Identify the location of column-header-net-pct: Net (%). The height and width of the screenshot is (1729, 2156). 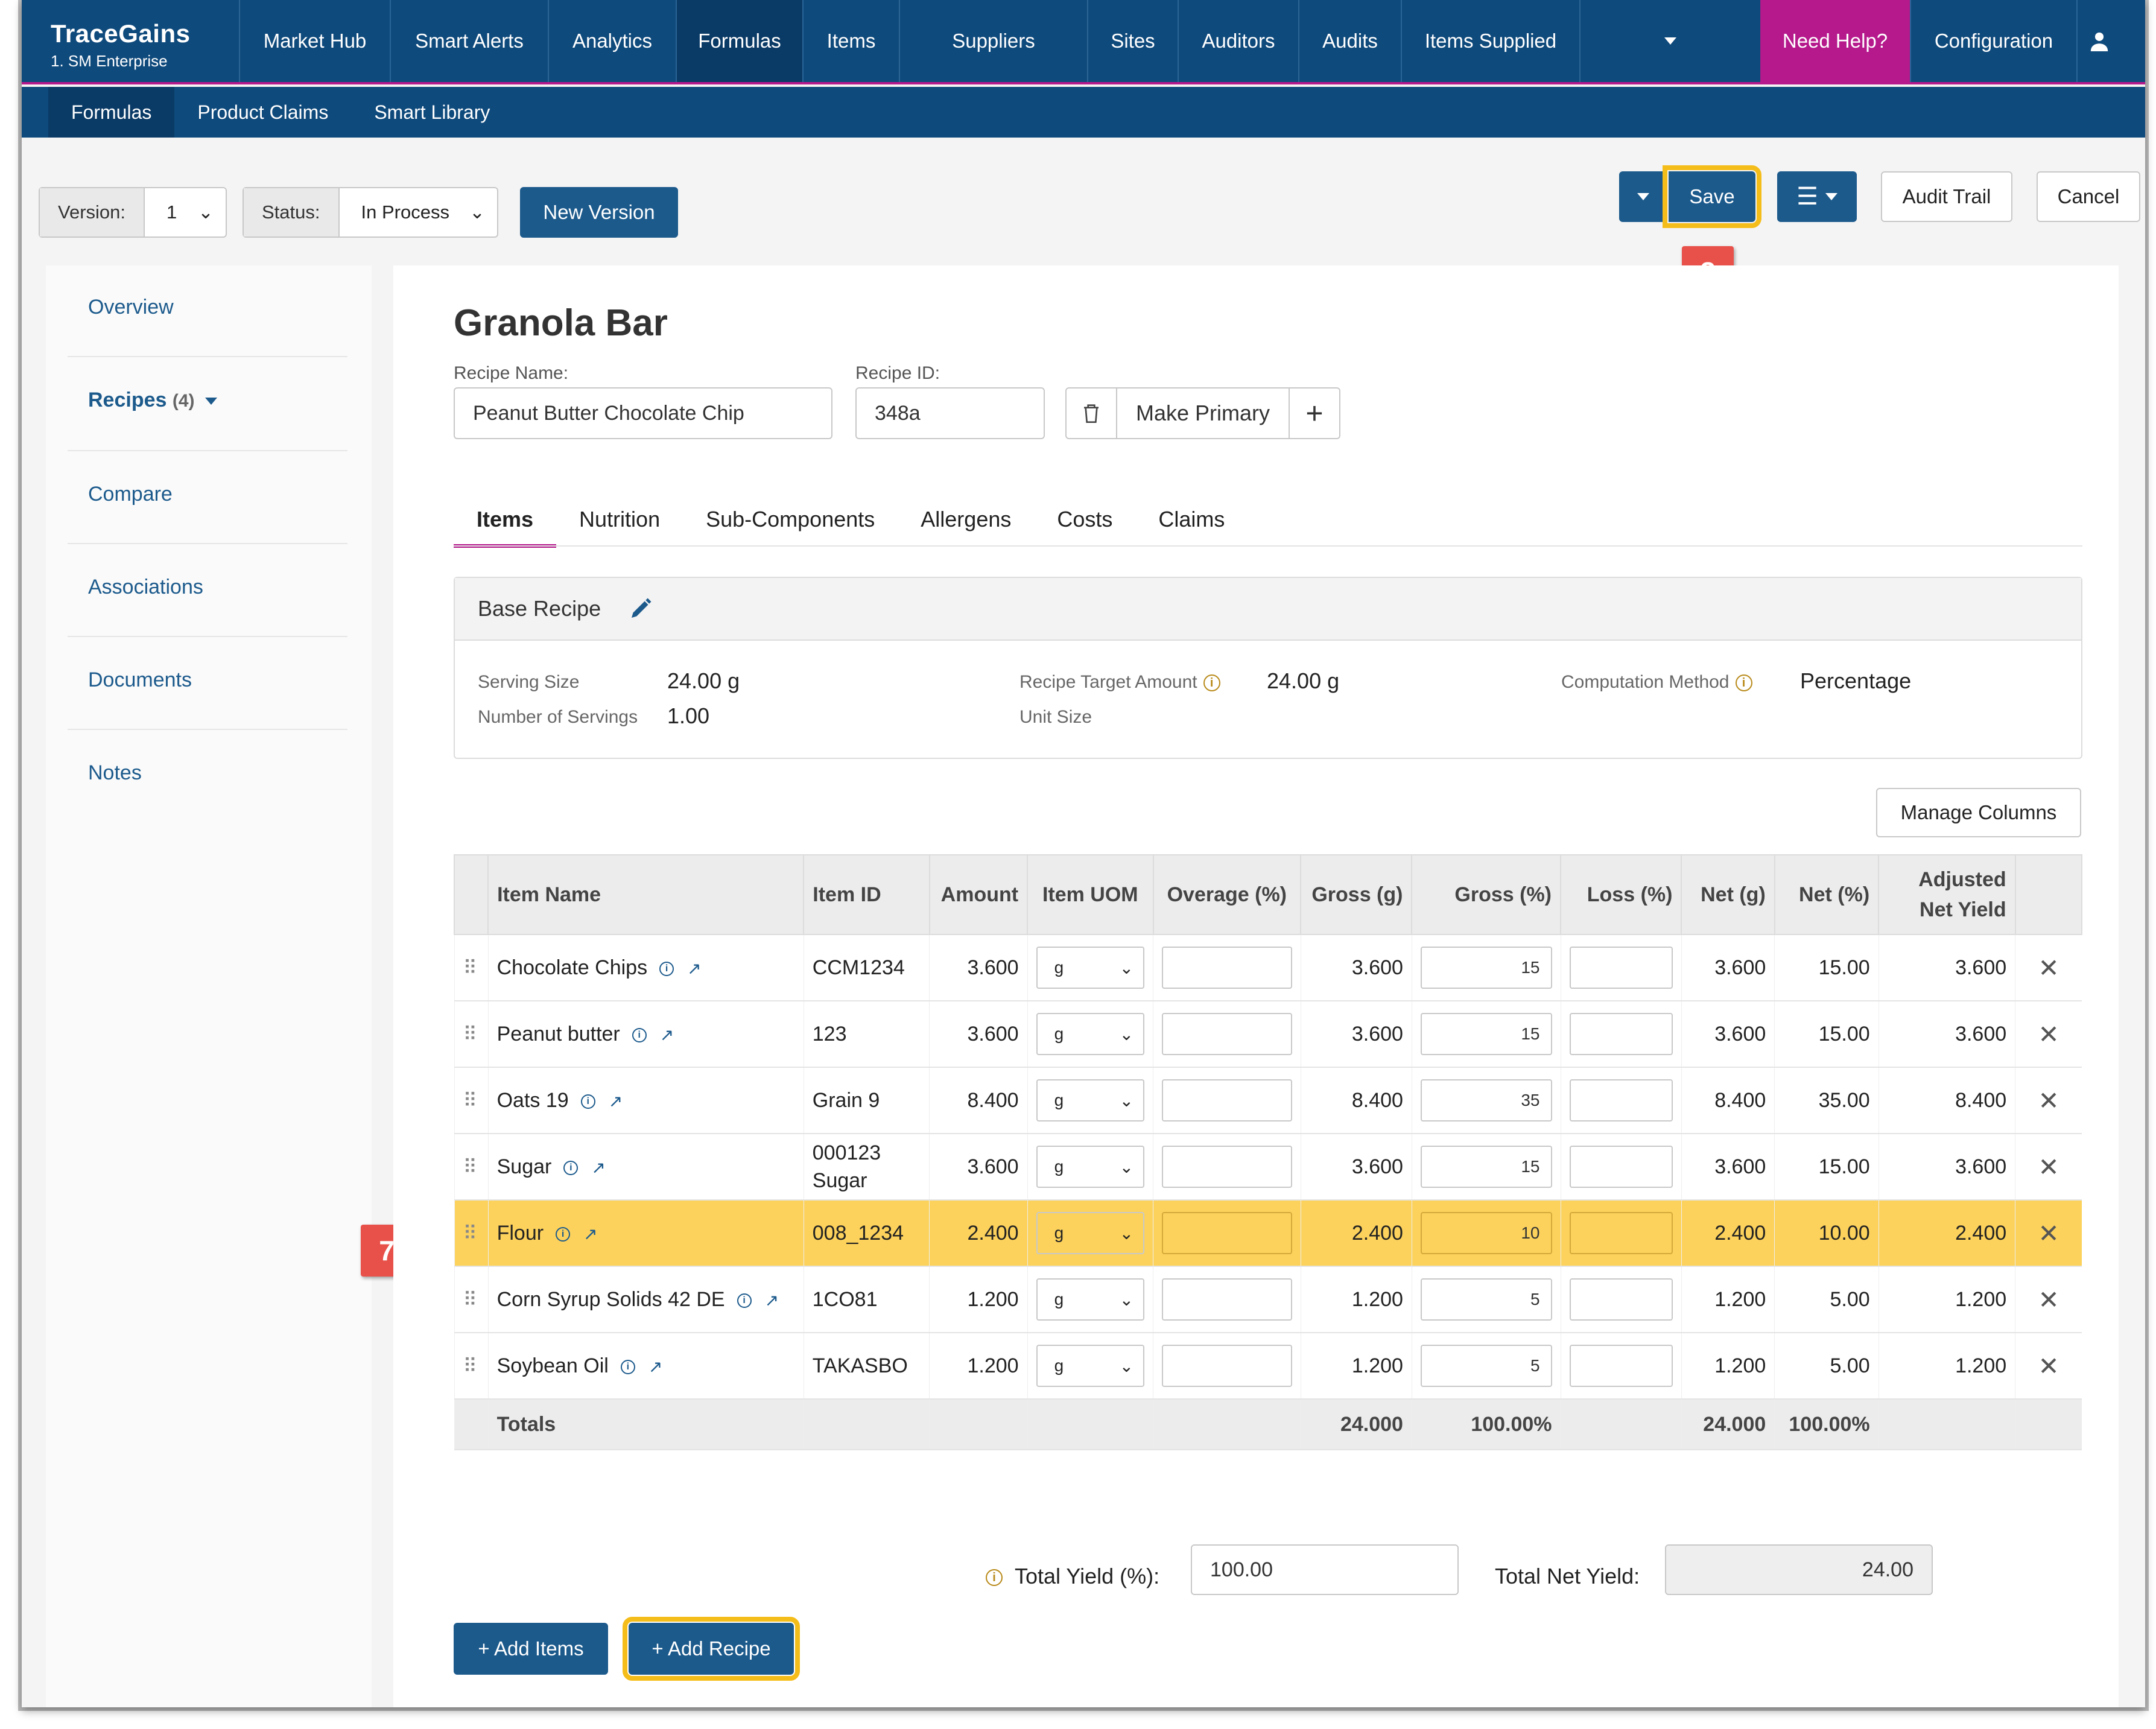
(1827, 894).